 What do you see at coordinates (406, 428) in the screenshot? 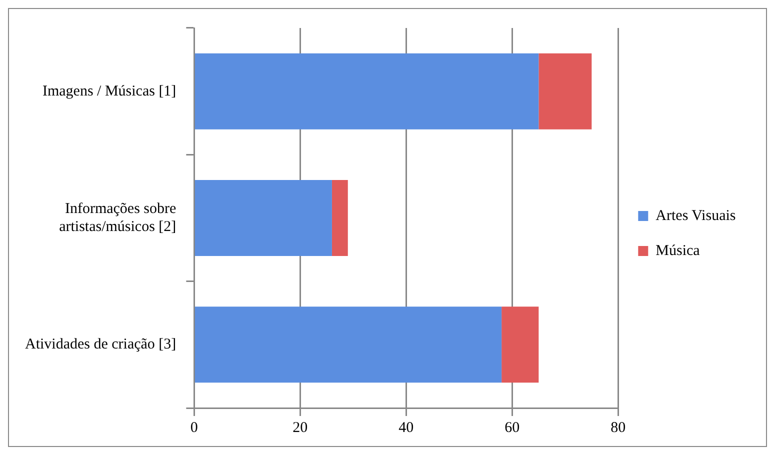
I see `x-tick-label: 40` at bounding box center [406, 428].